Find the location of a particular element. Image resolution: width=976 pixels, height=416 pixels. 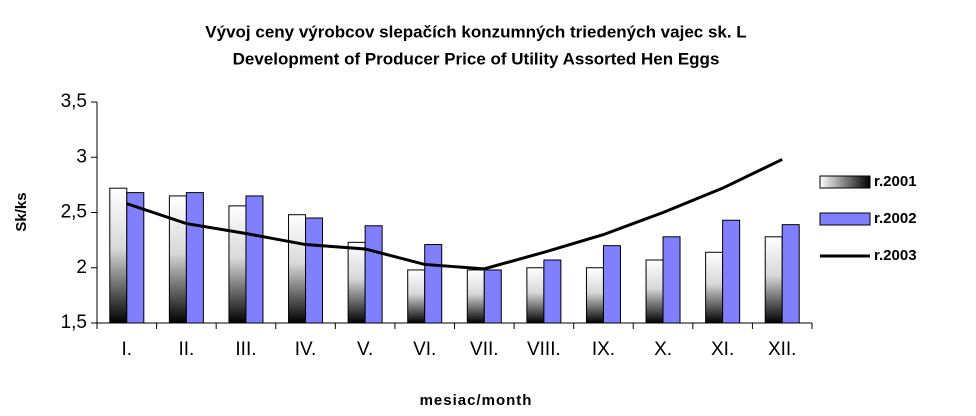

x-tick-label: III. is located at coordinates (245, 349).